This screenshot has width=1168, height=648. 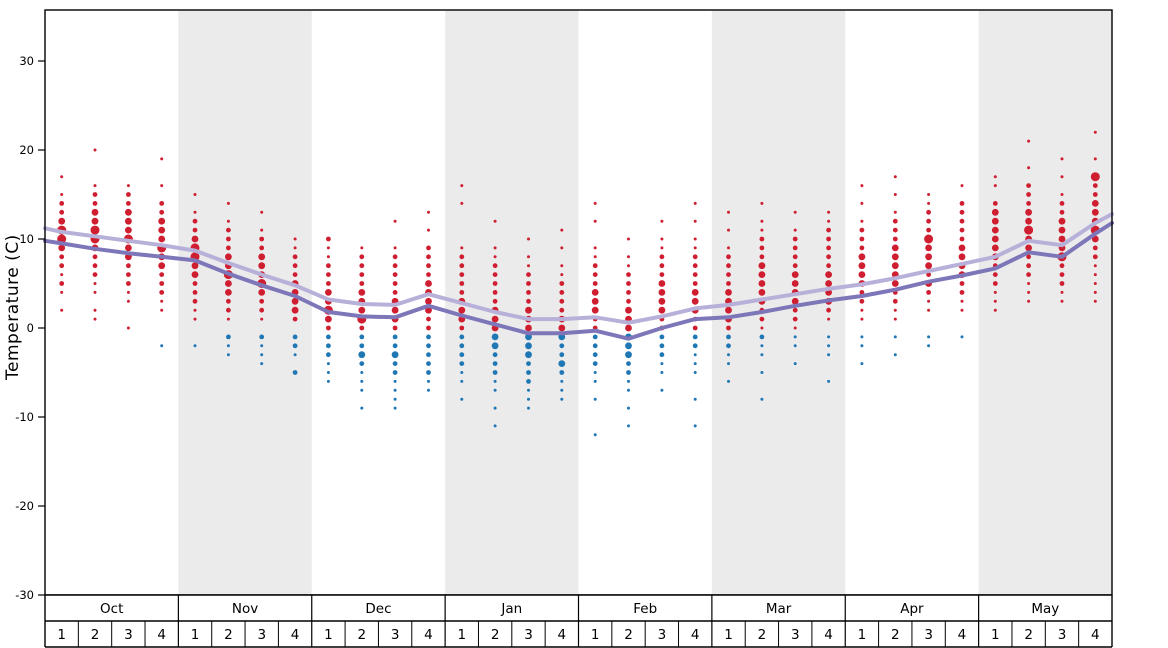 I want to click on week-label: 3, so click(x=128, y=635).